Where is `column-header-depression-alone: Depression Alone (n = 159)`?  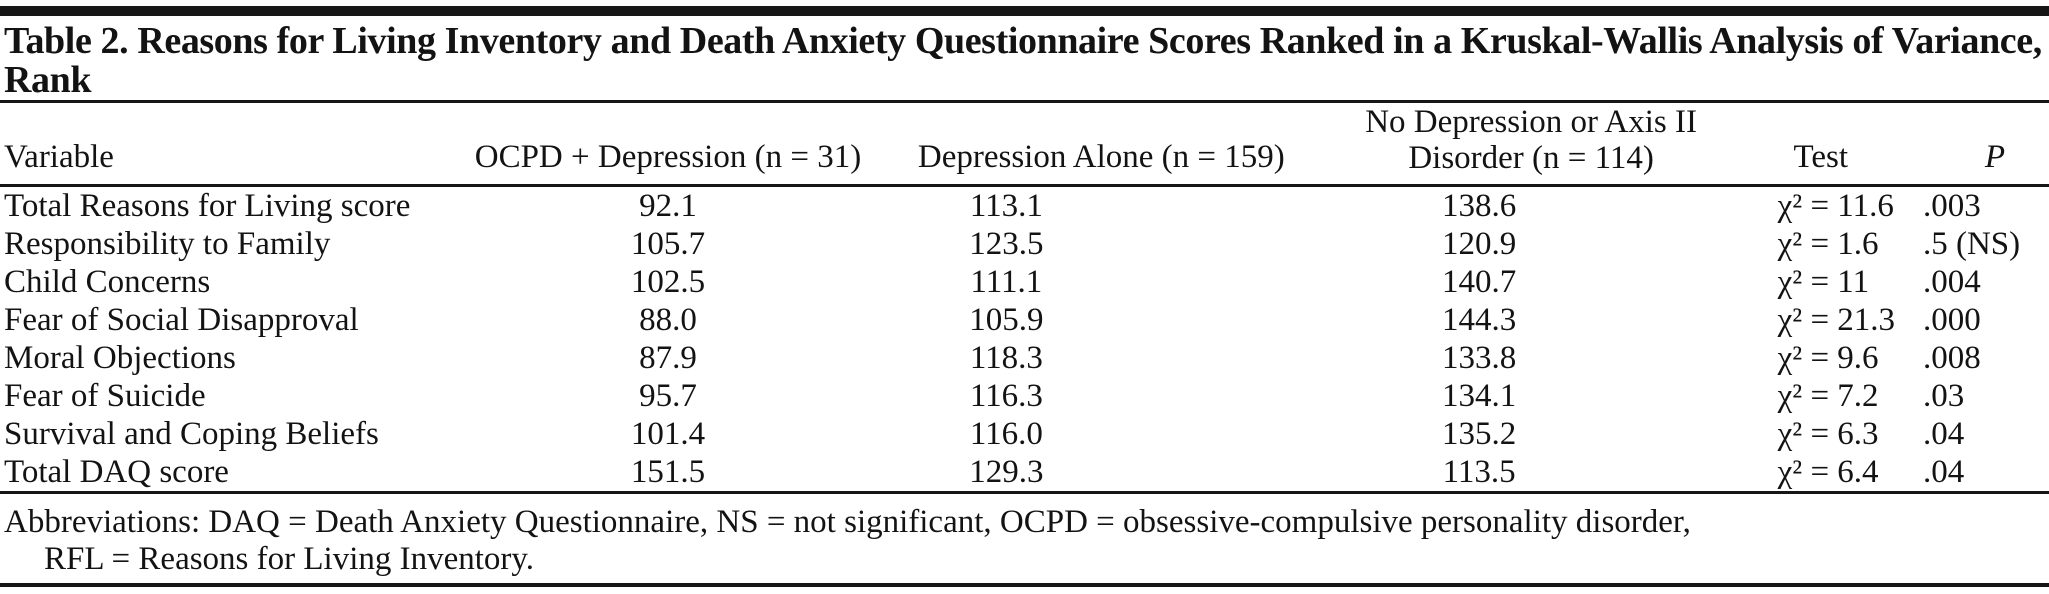 column-header-depression-alone: Depression Alone (n = 159) is located at coordinates (1101, 144).